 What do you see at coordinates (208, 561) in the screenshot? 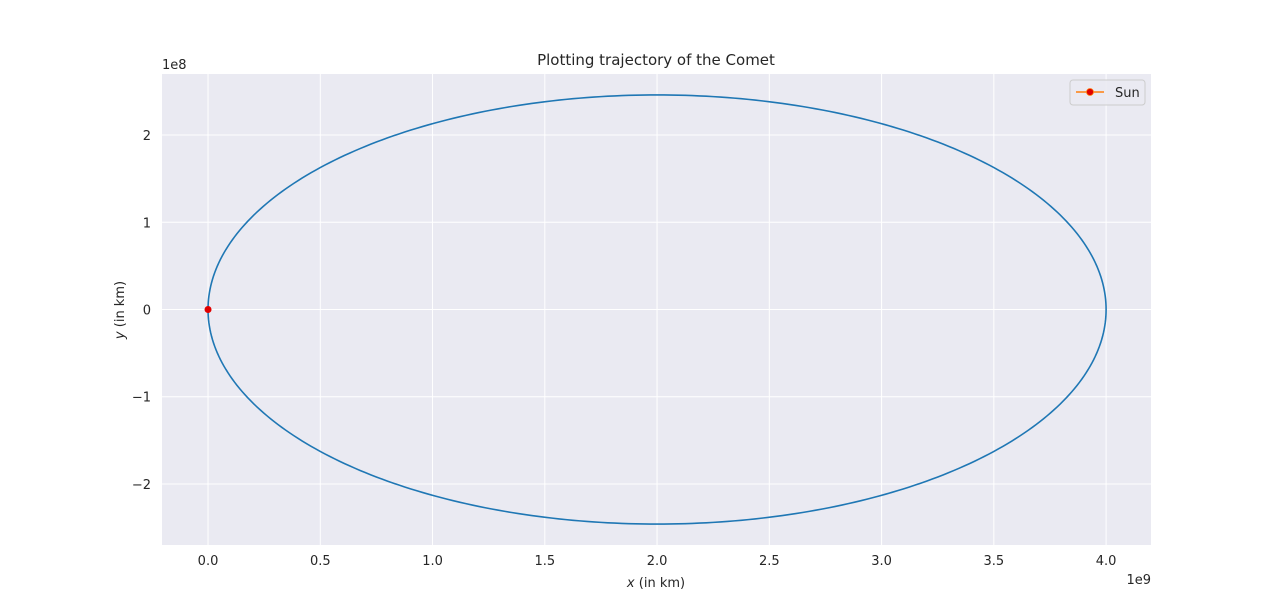
I see `x-tick-label: 0.0` at bounding box center [208, 561].